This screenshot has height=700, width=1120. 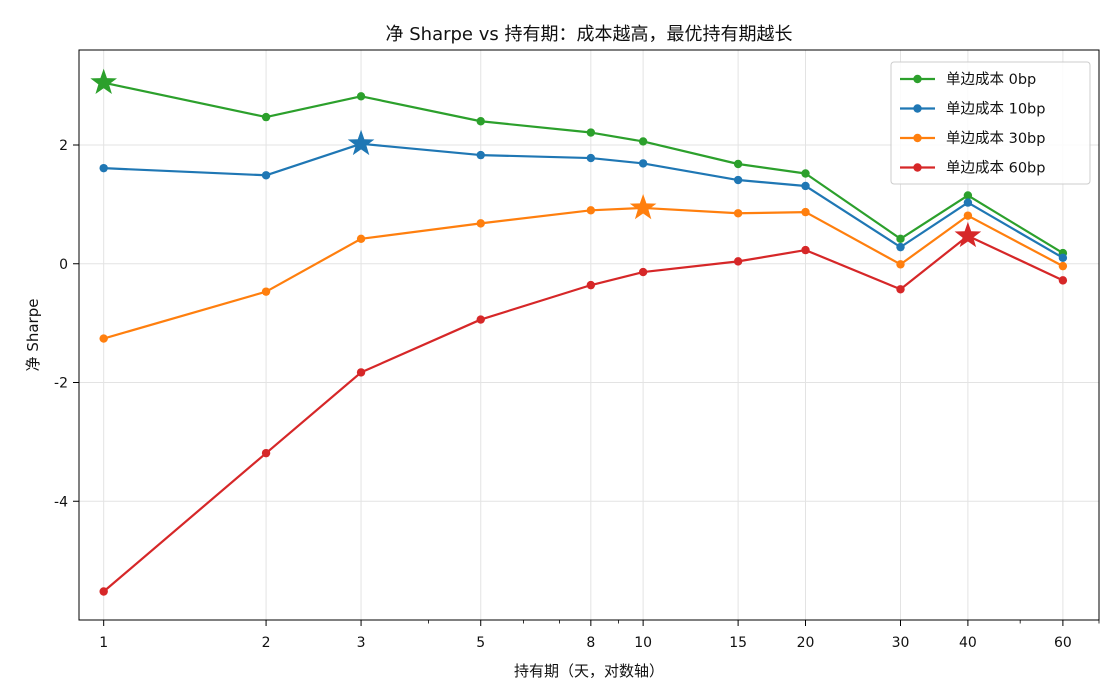 I want to click on legend-label: 单边成本 30bp, so click(x=995, y=138).